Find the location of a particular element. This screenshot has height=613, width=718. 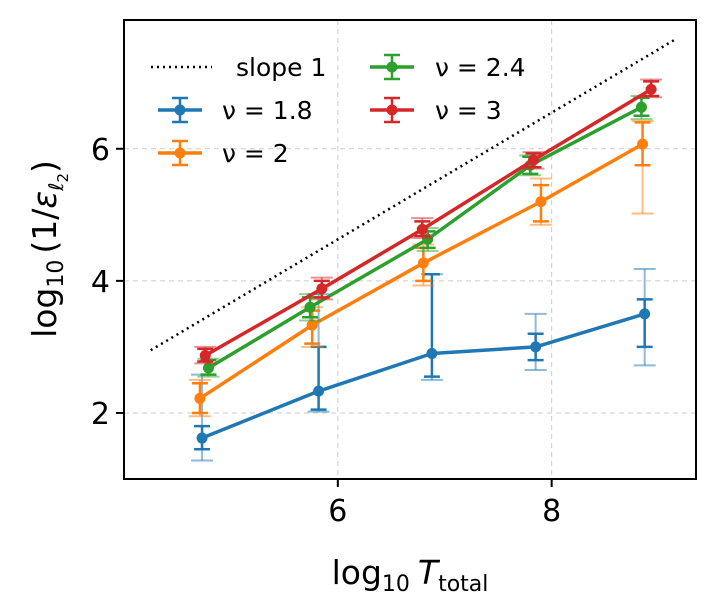

legend-label-0: ν = 1.8 is located at coordinates (267, 110).